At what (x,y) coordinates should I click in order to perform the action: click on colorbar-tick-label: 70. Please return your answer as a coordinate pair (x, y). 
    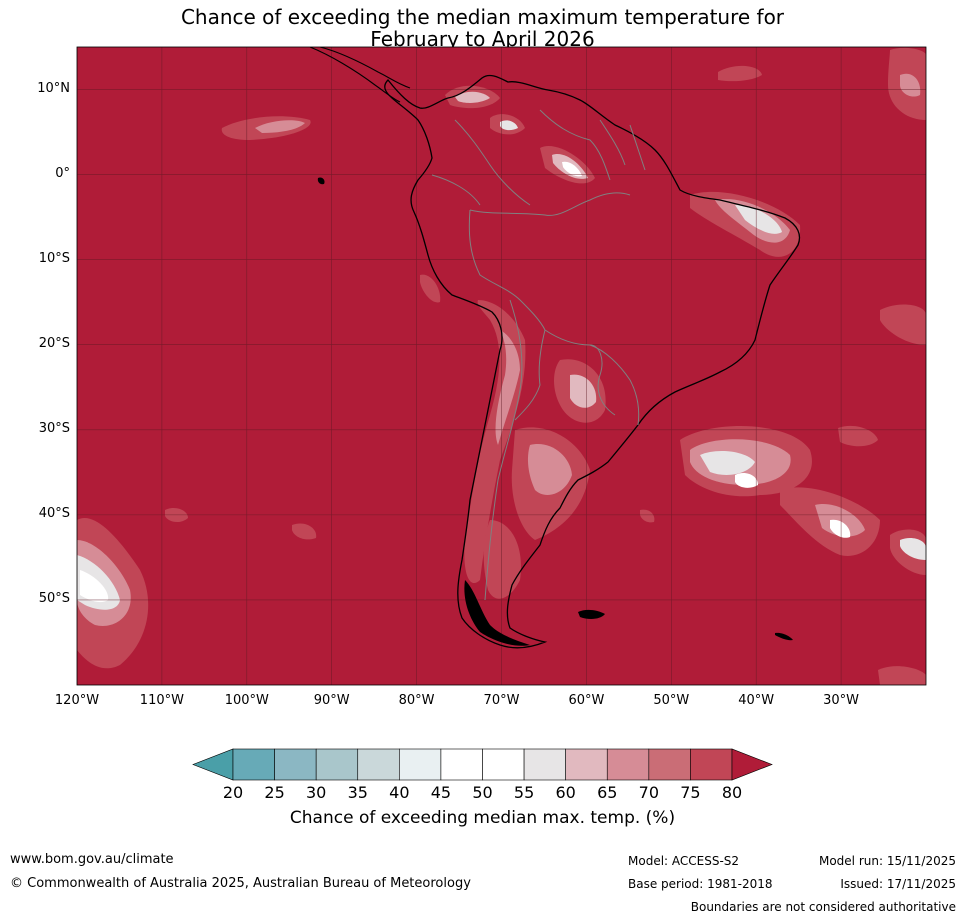
    Looking at the image, I should click on (648, 792).